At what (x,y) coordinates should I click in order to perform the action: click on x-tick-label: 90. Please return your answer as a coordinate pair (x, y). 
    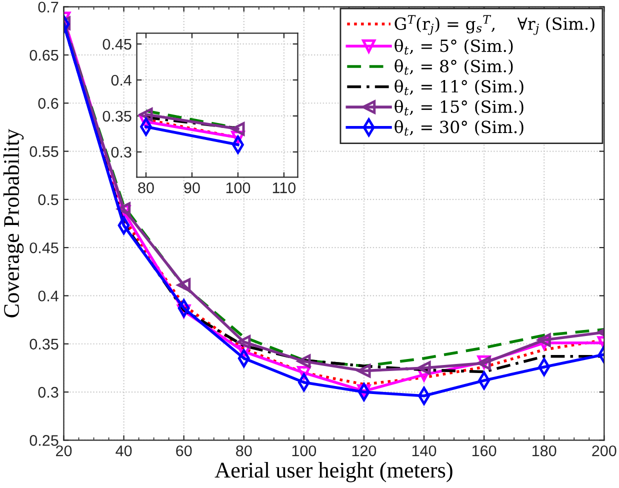
    Looking at the image, I should click on (192, 188).